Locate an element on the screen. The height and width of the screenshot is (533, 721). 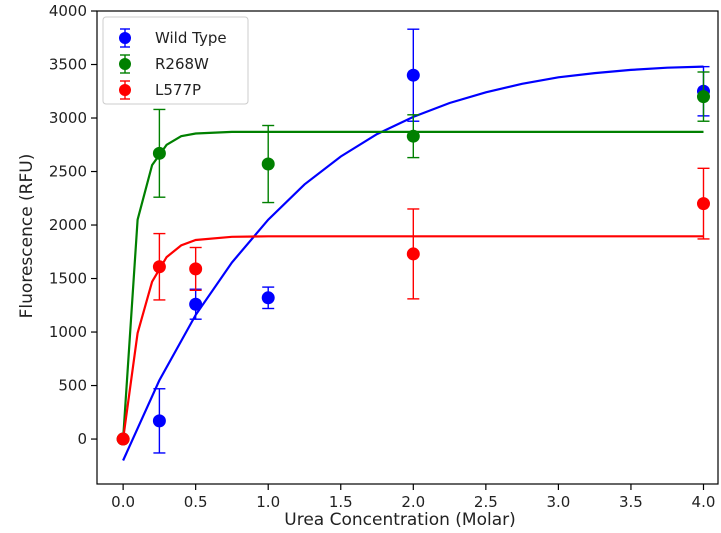
legend-box is located at coordinates (175, 60).